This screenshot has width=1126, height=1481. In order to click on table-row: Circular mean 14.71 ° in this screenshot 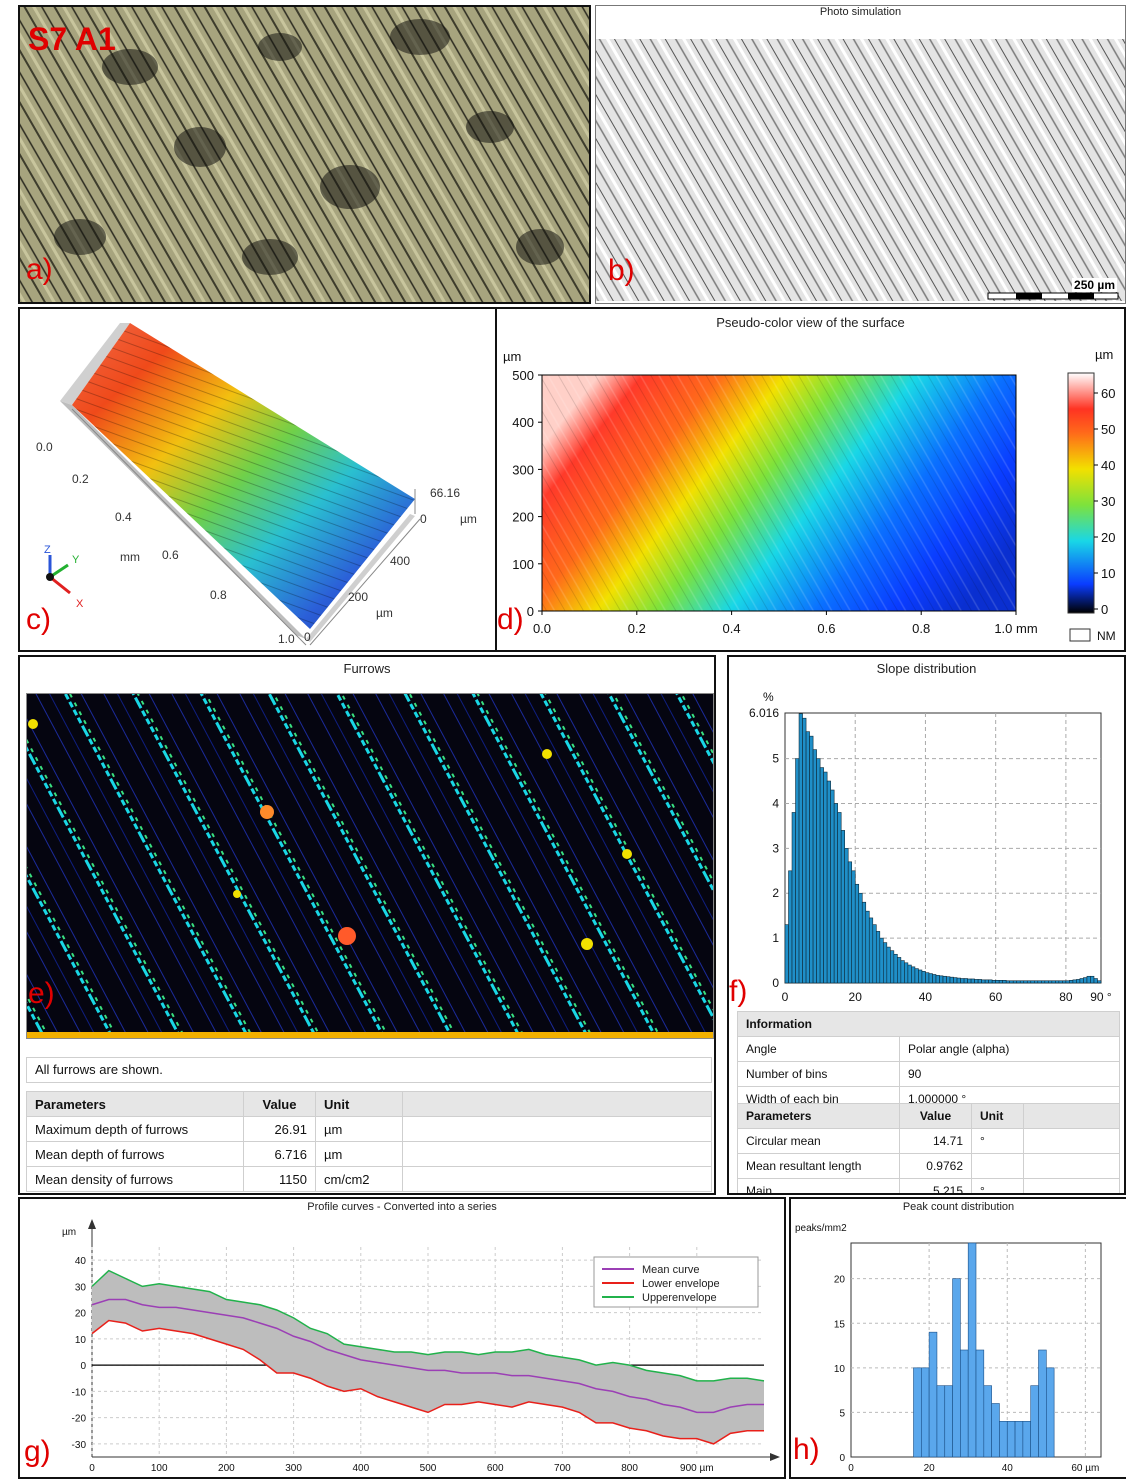, I will do `click(928, 1141)`.